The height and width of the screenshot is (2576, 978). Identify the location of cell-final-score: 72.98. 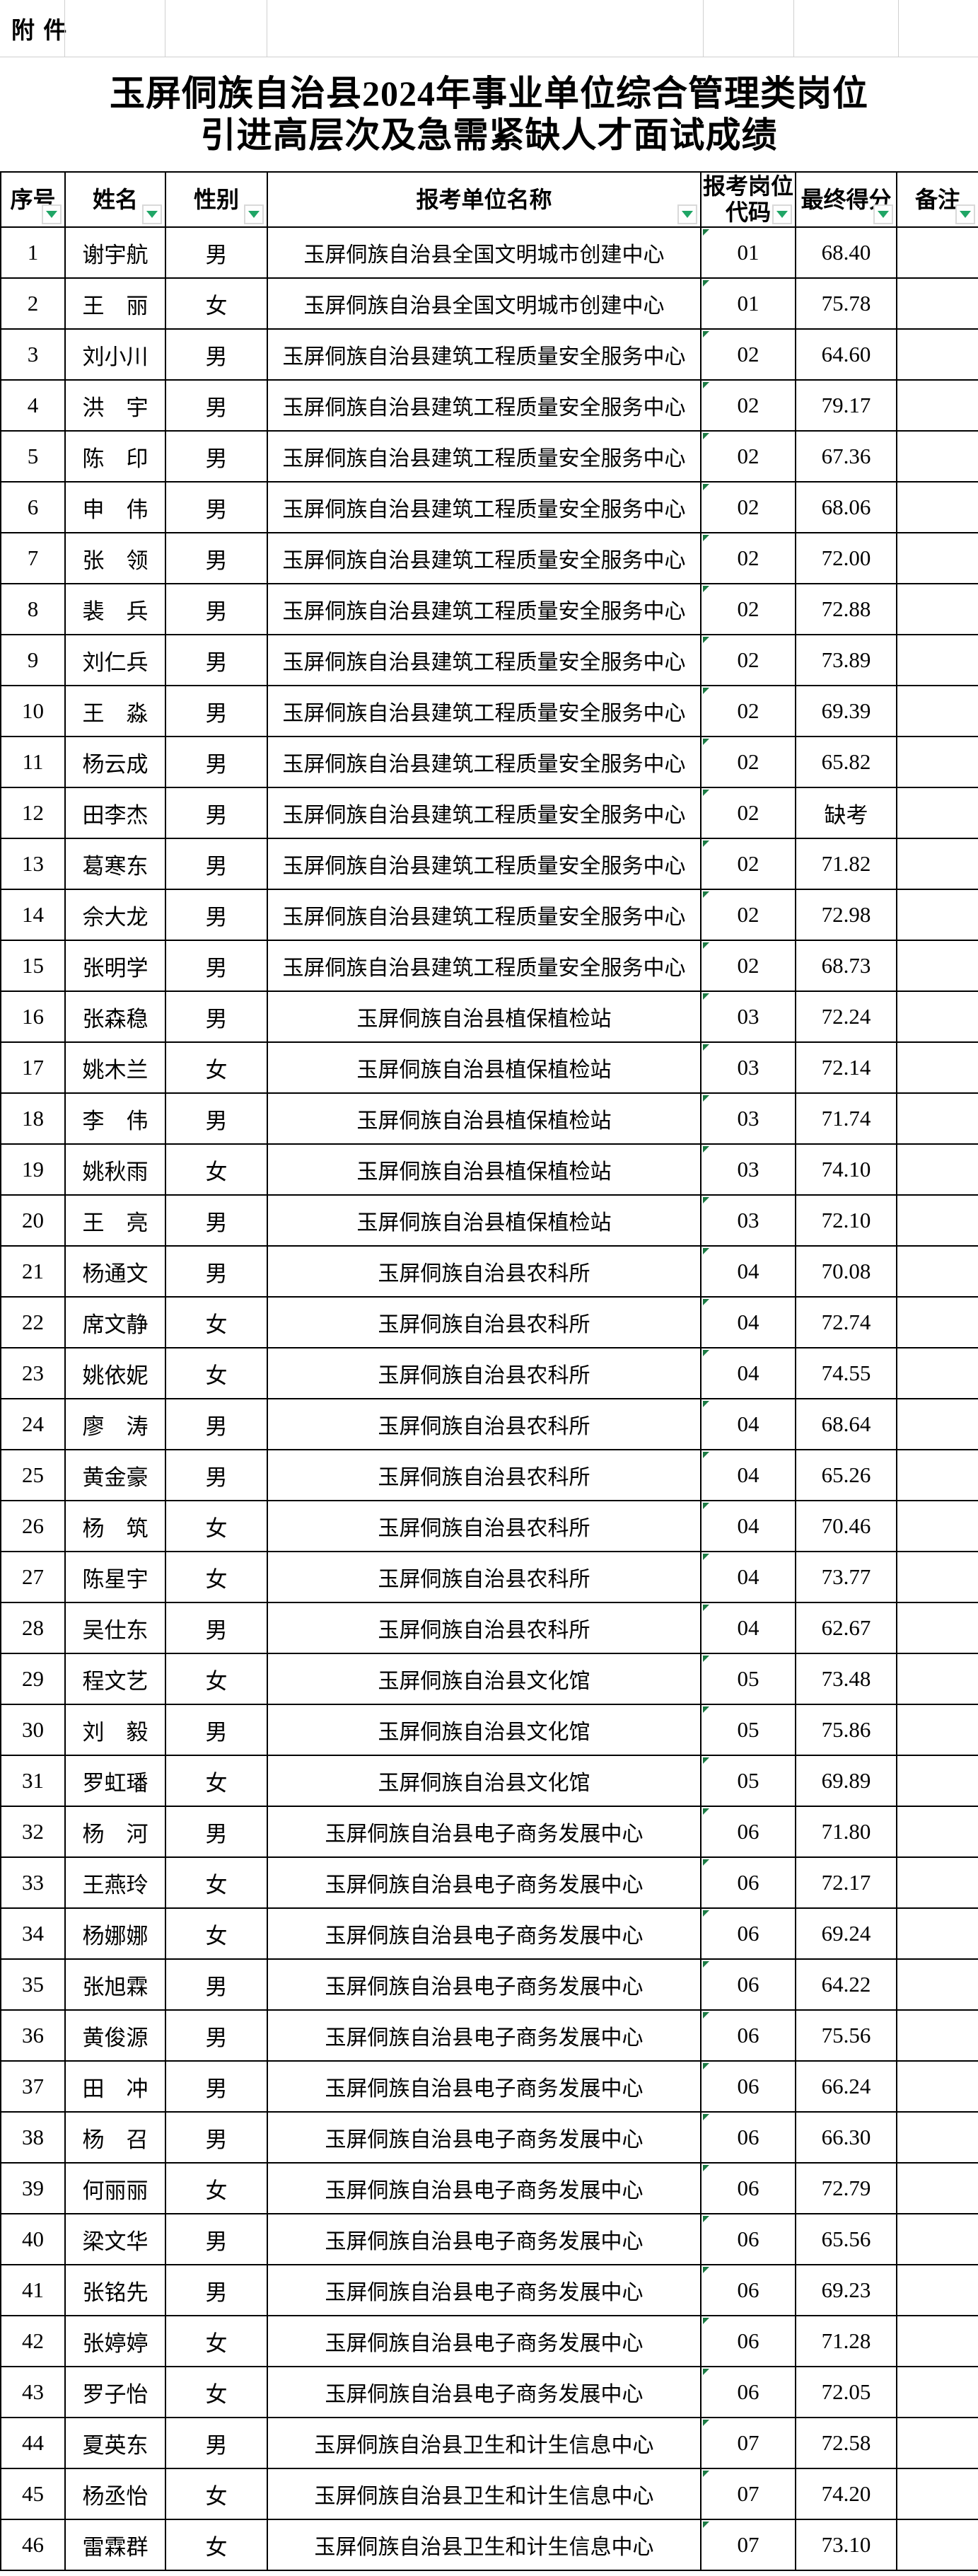
(846, 915).